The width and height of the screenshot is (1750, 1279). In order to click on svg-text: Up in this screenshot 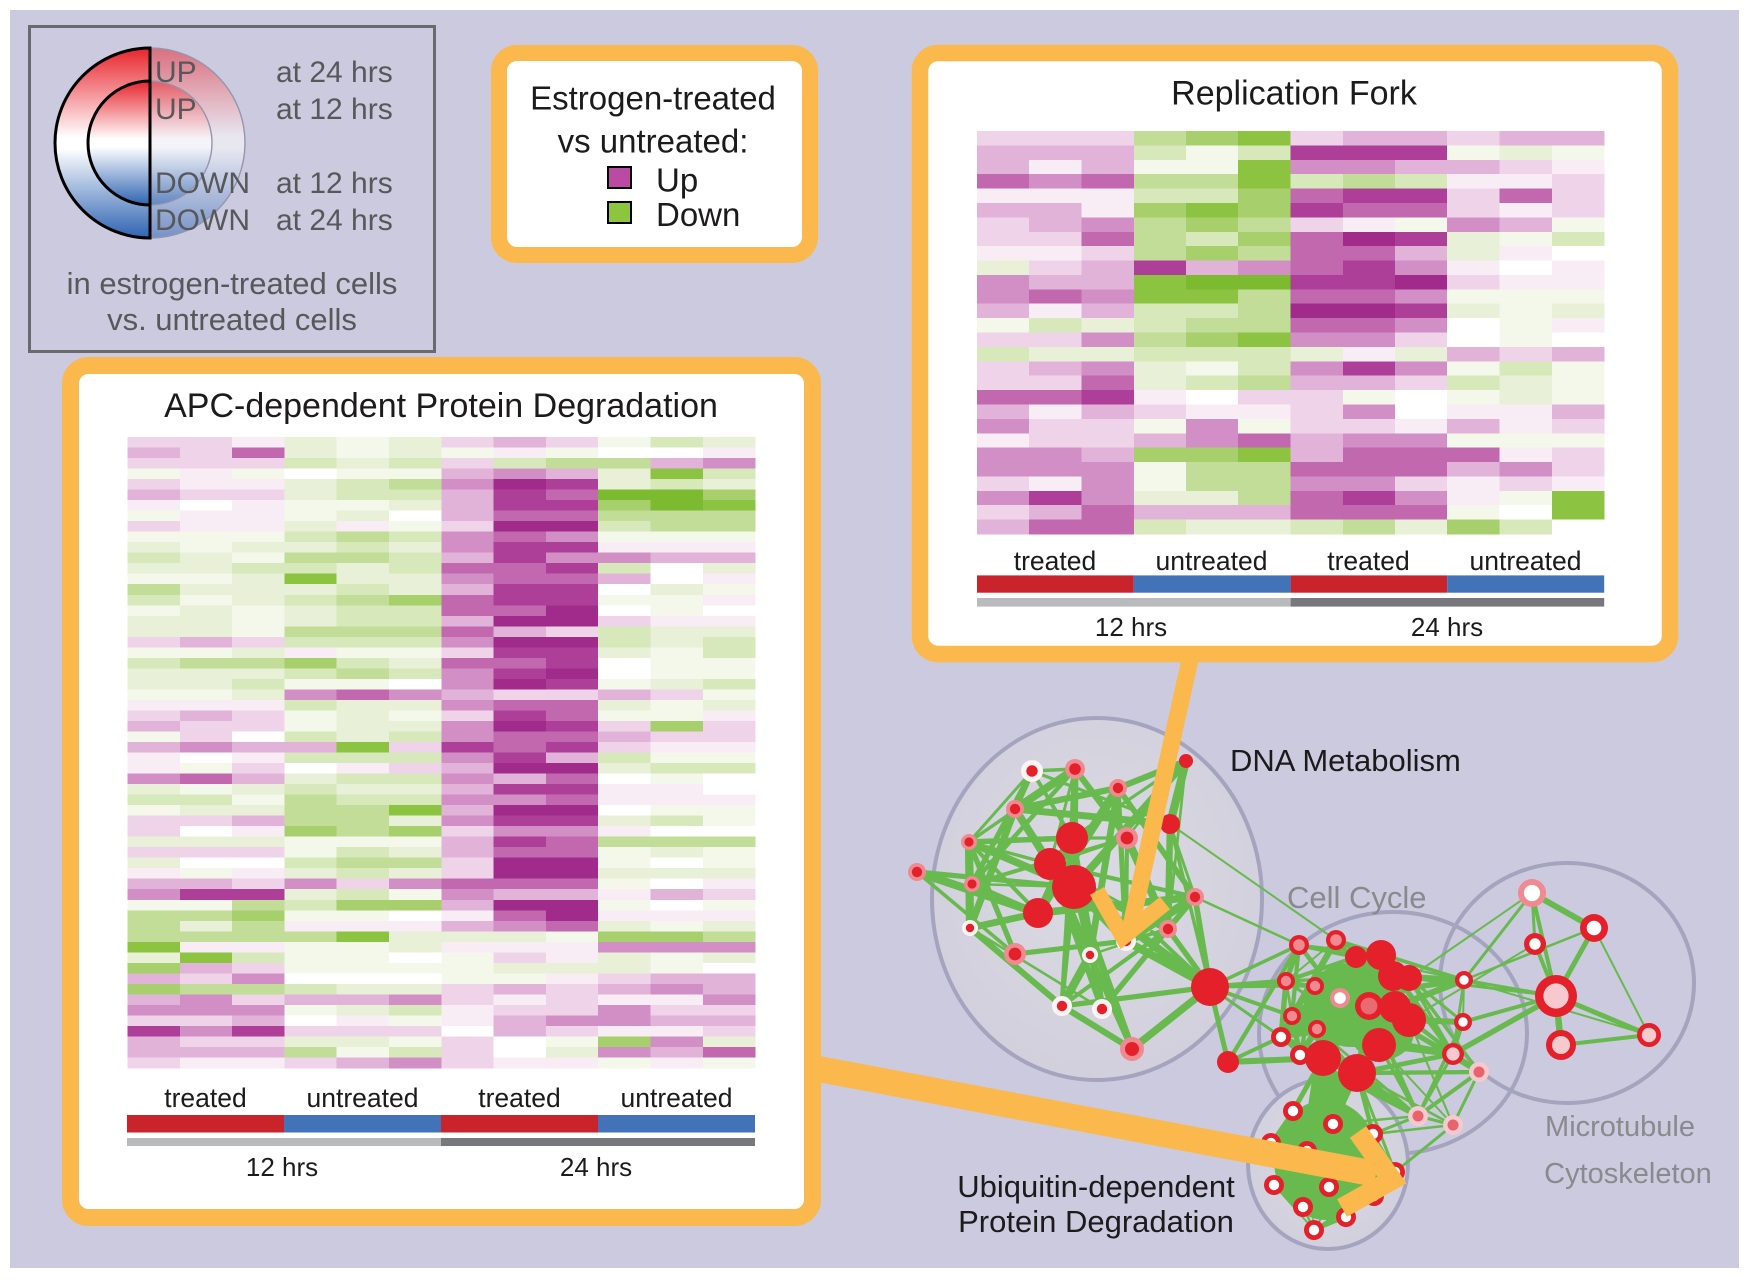, I will do `click(677, 180)`.